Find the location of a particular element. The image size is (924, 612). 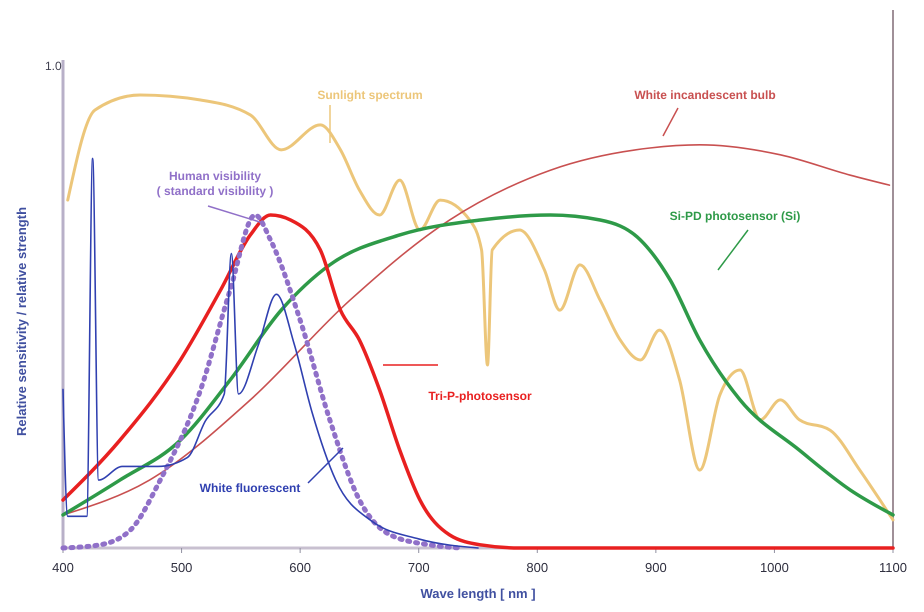

x-tick-label: 700 is located at coordinates (419, 567).